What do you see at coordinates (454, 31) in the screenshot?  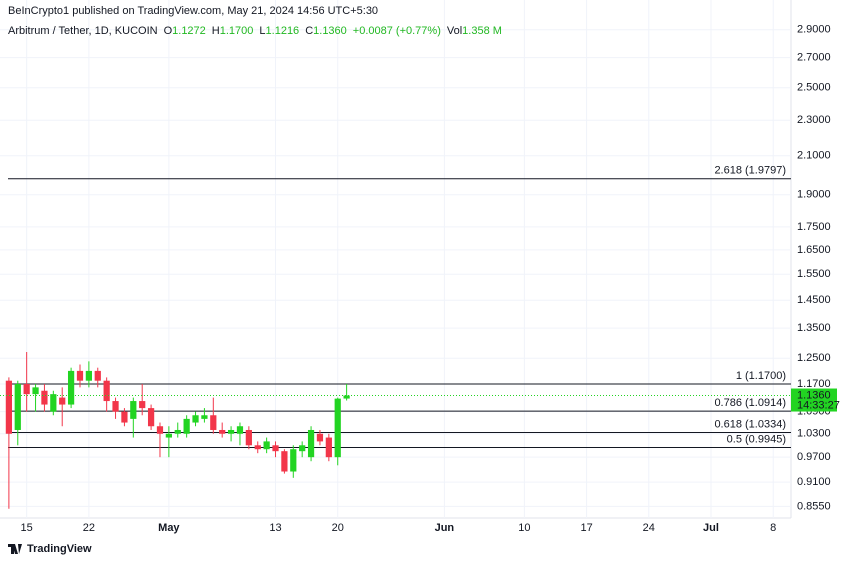 I see `legend-key: Vol` at bounding box center [454, 31].